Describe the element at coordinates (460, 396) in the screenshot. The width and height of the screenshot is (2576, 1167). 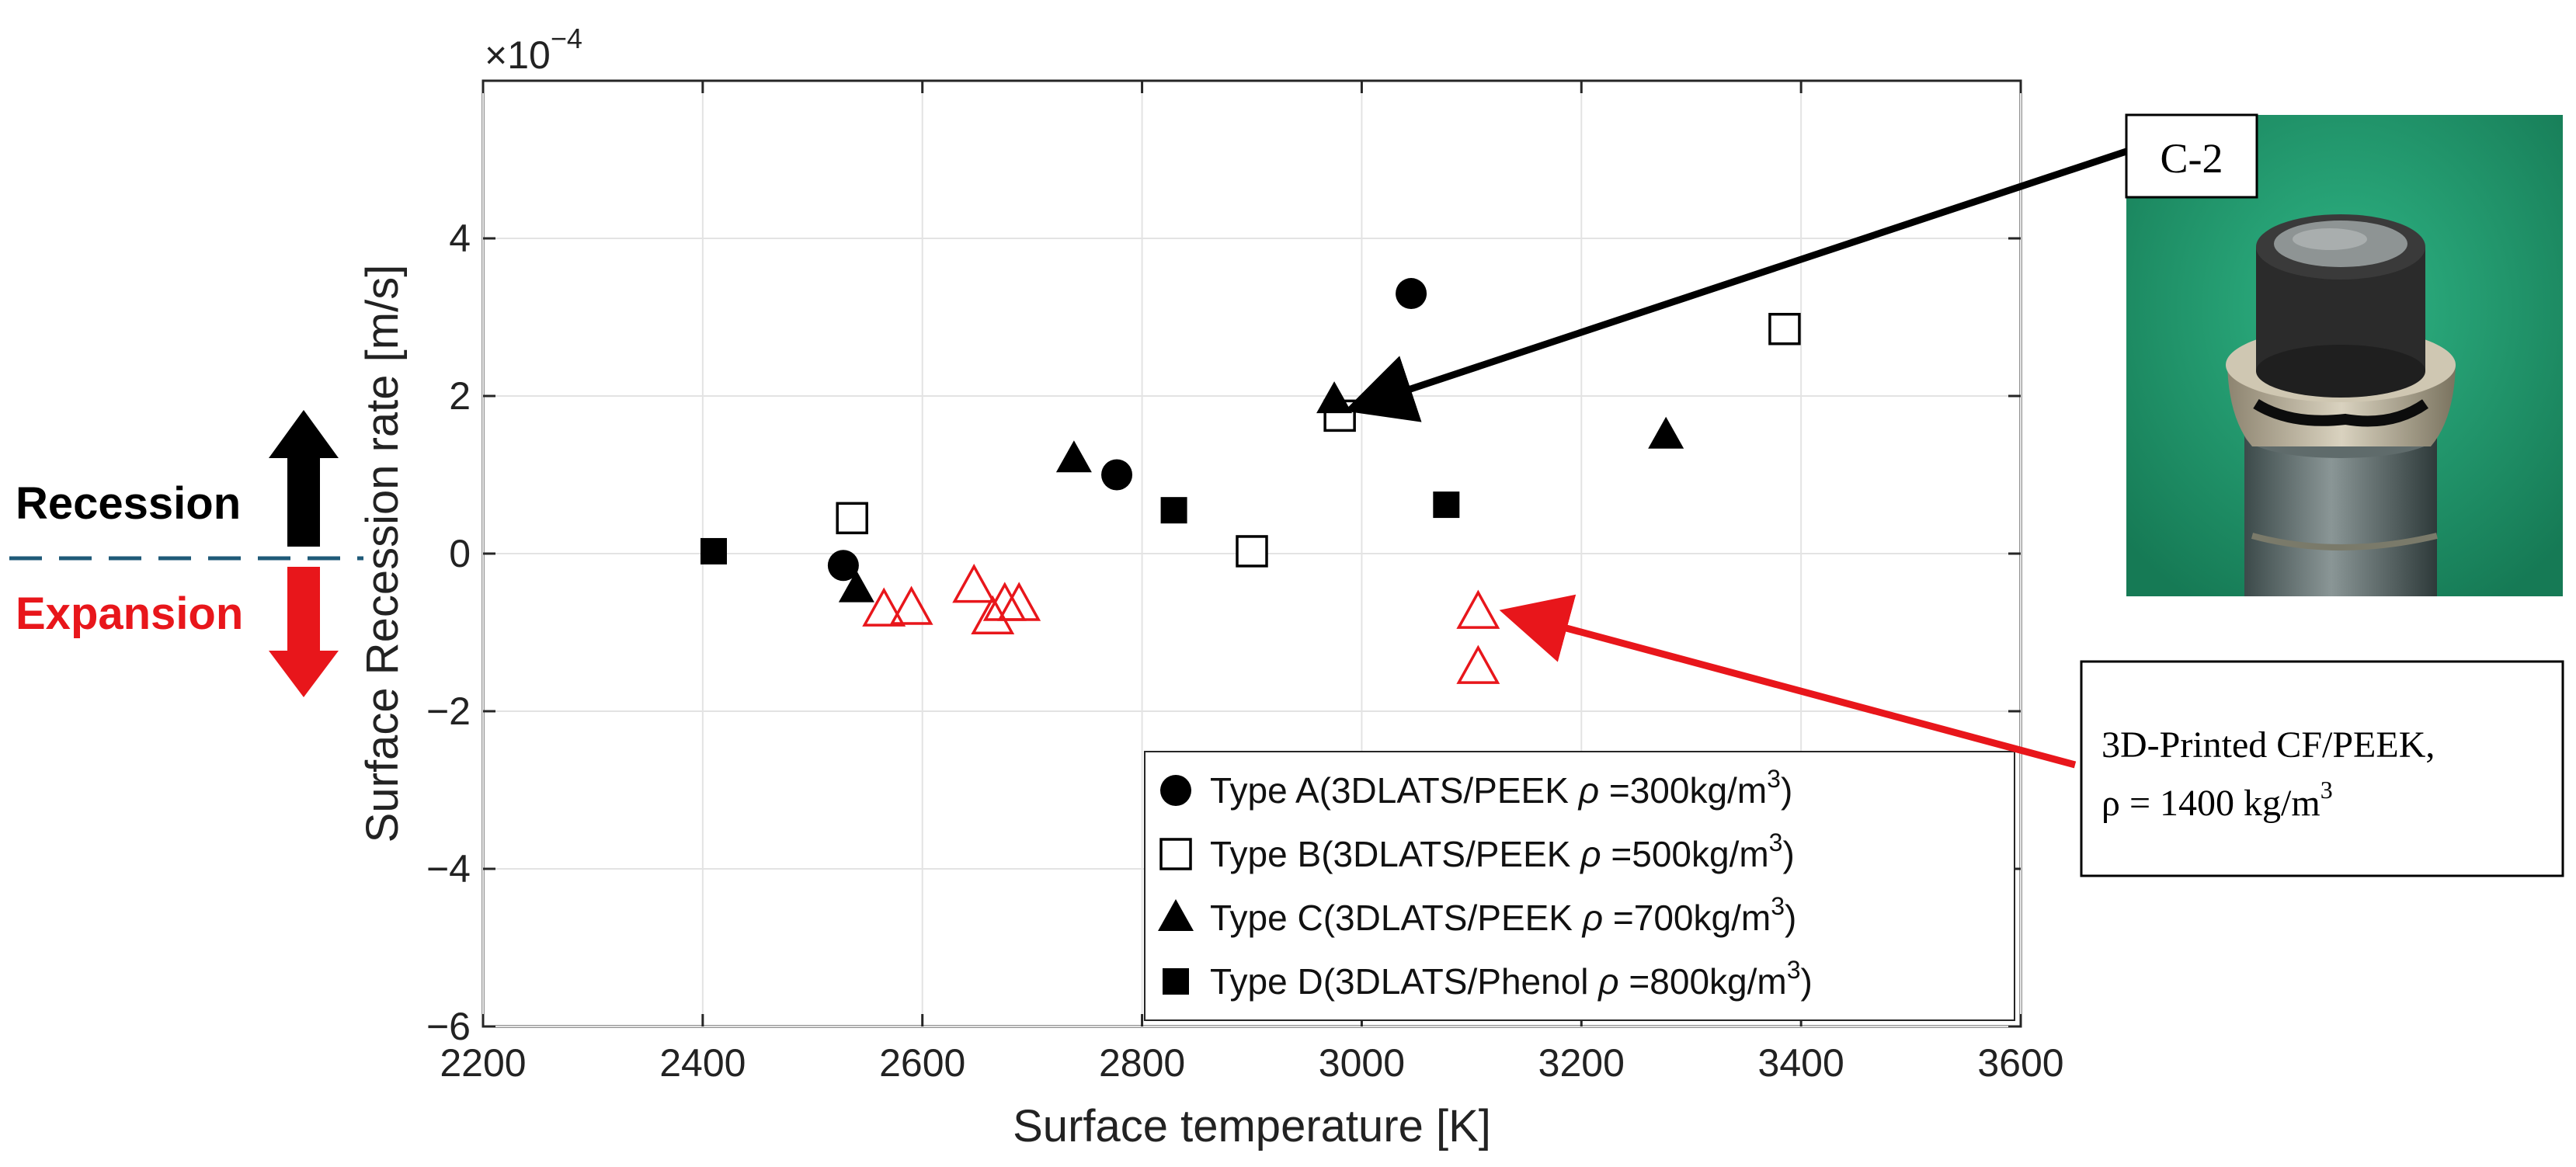
I see `y-tick-label: 2` at that location.